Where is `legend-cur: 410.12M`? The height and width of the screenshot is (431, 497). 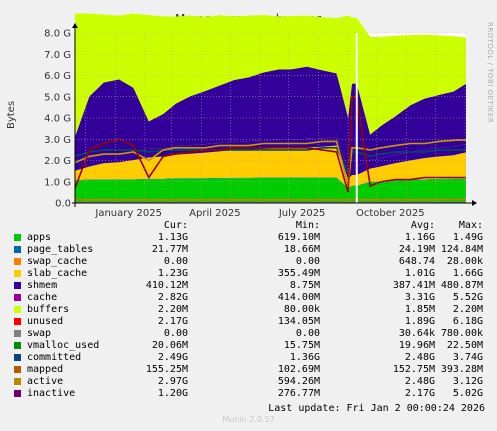 legend-cur: 410.12M is located at coordinates (166, 285).